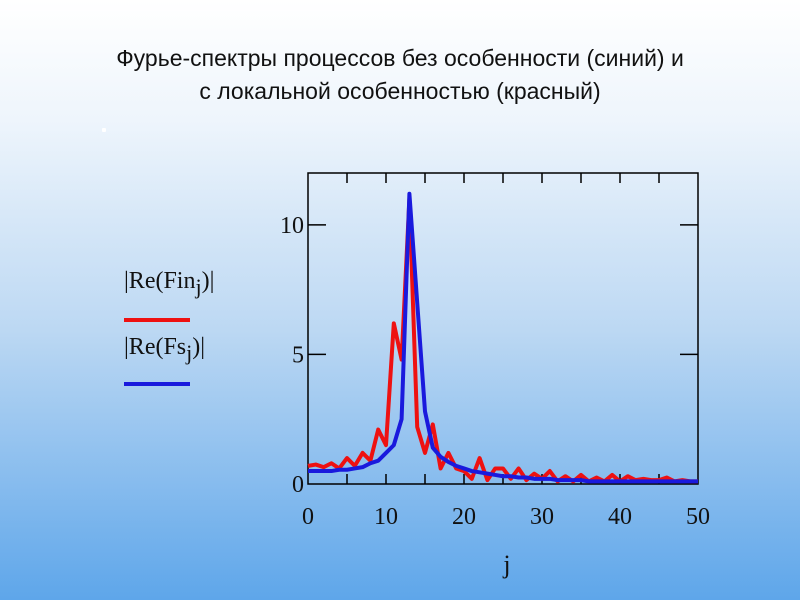 The height and width of the screenshot is (600, 800). Describe the element at coordinates (386, 517) in the screenshot. I see `x-tick-label: 10` at that location.